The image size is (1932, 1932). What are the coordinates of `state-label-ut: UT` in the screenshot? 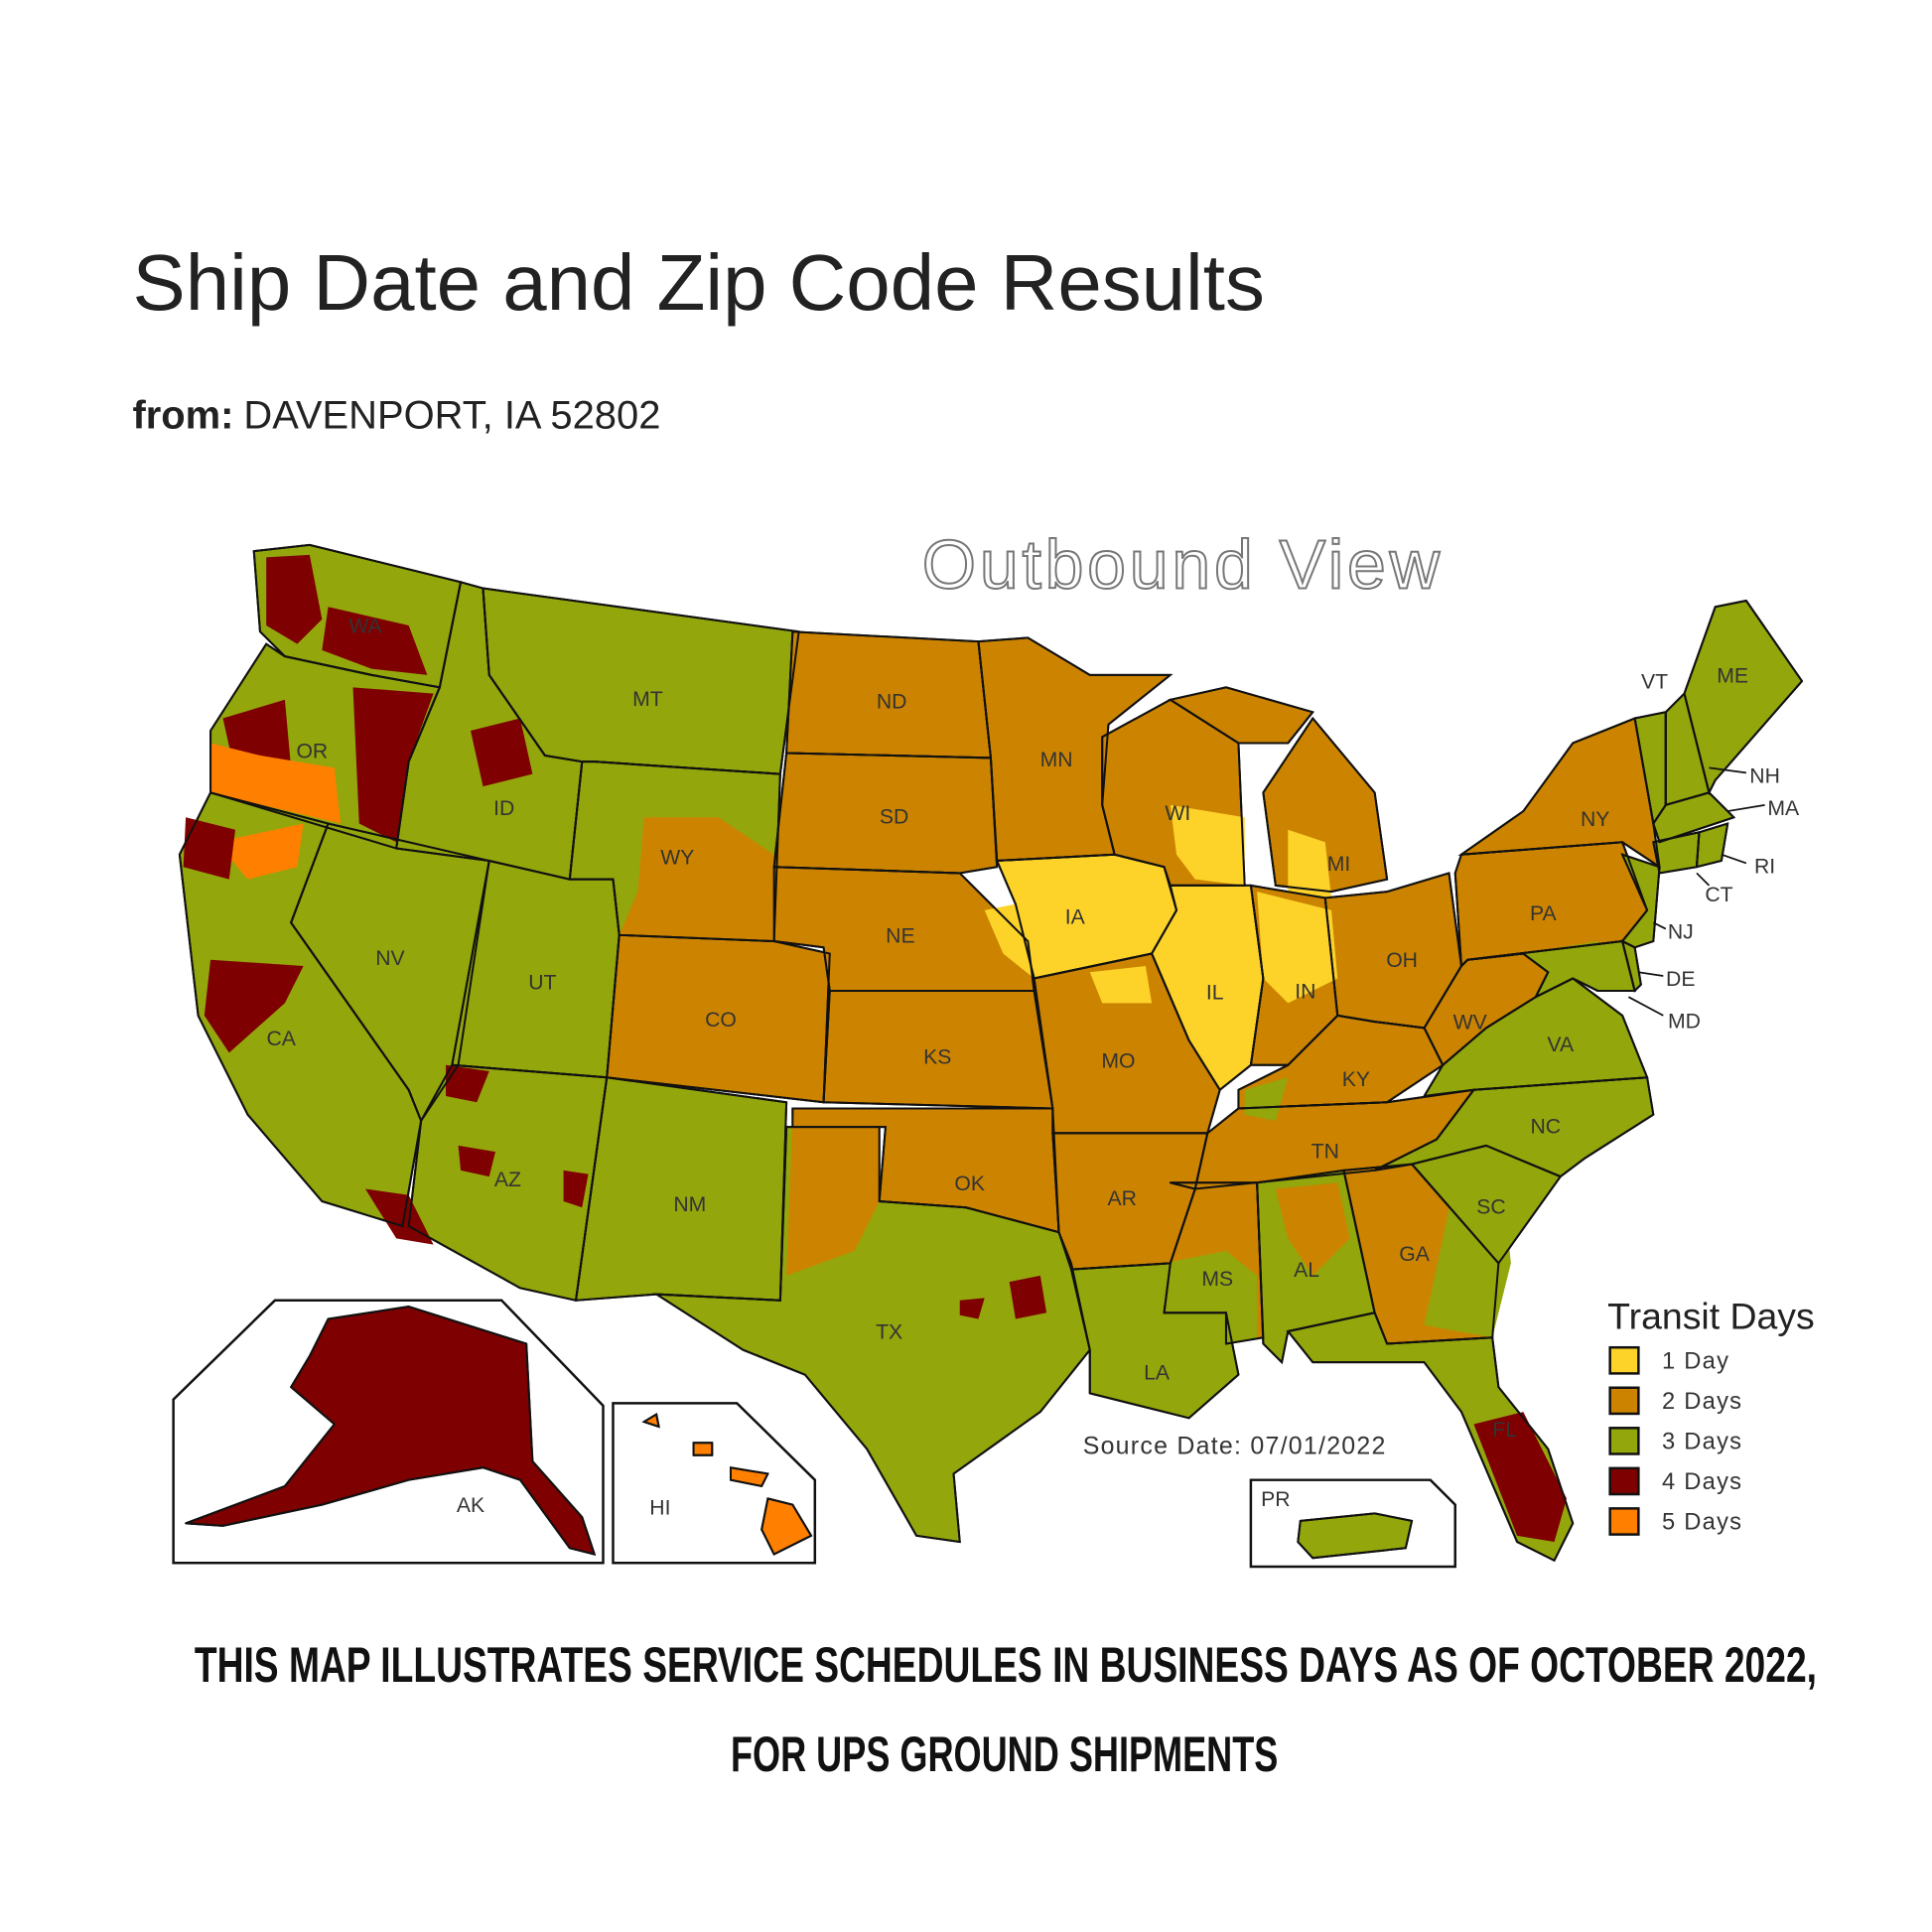 It's located at (542, 983).